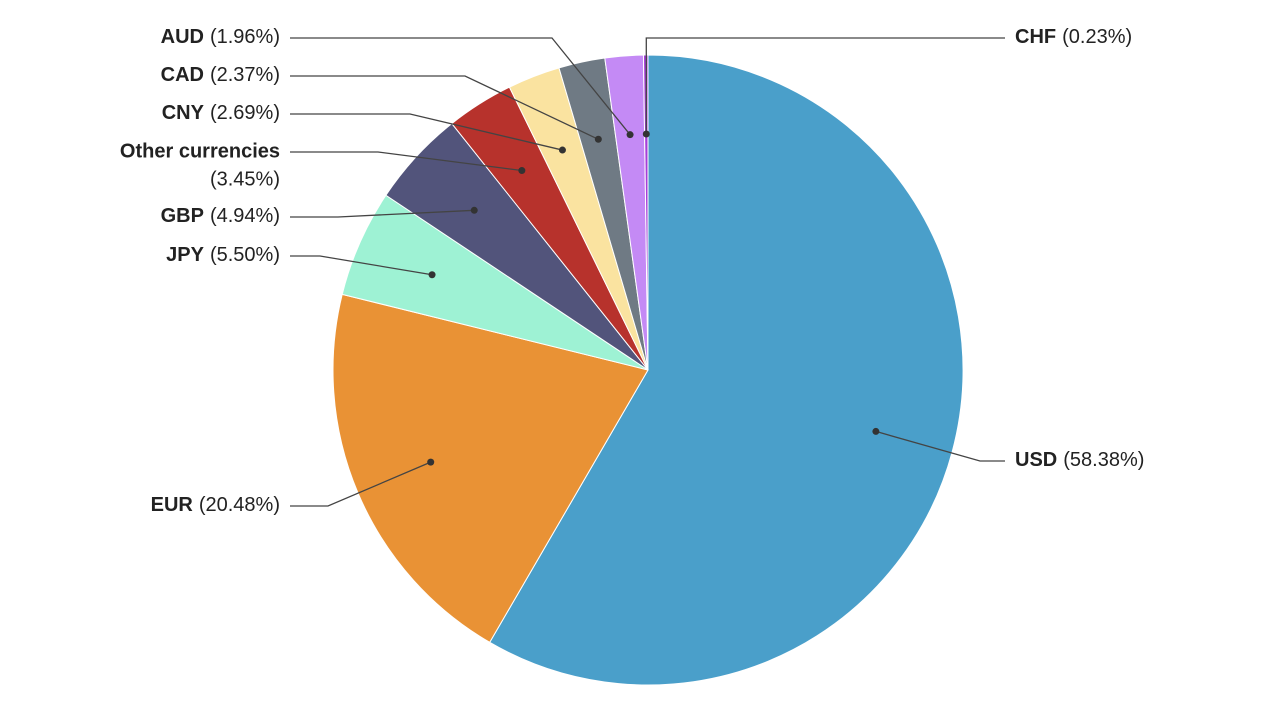 This screenshot has width=1266, height=710. What do you see at coordinates (182, 216) in the screenshot?
I see `slice-label: GBP` at bounding box center [182, 216].